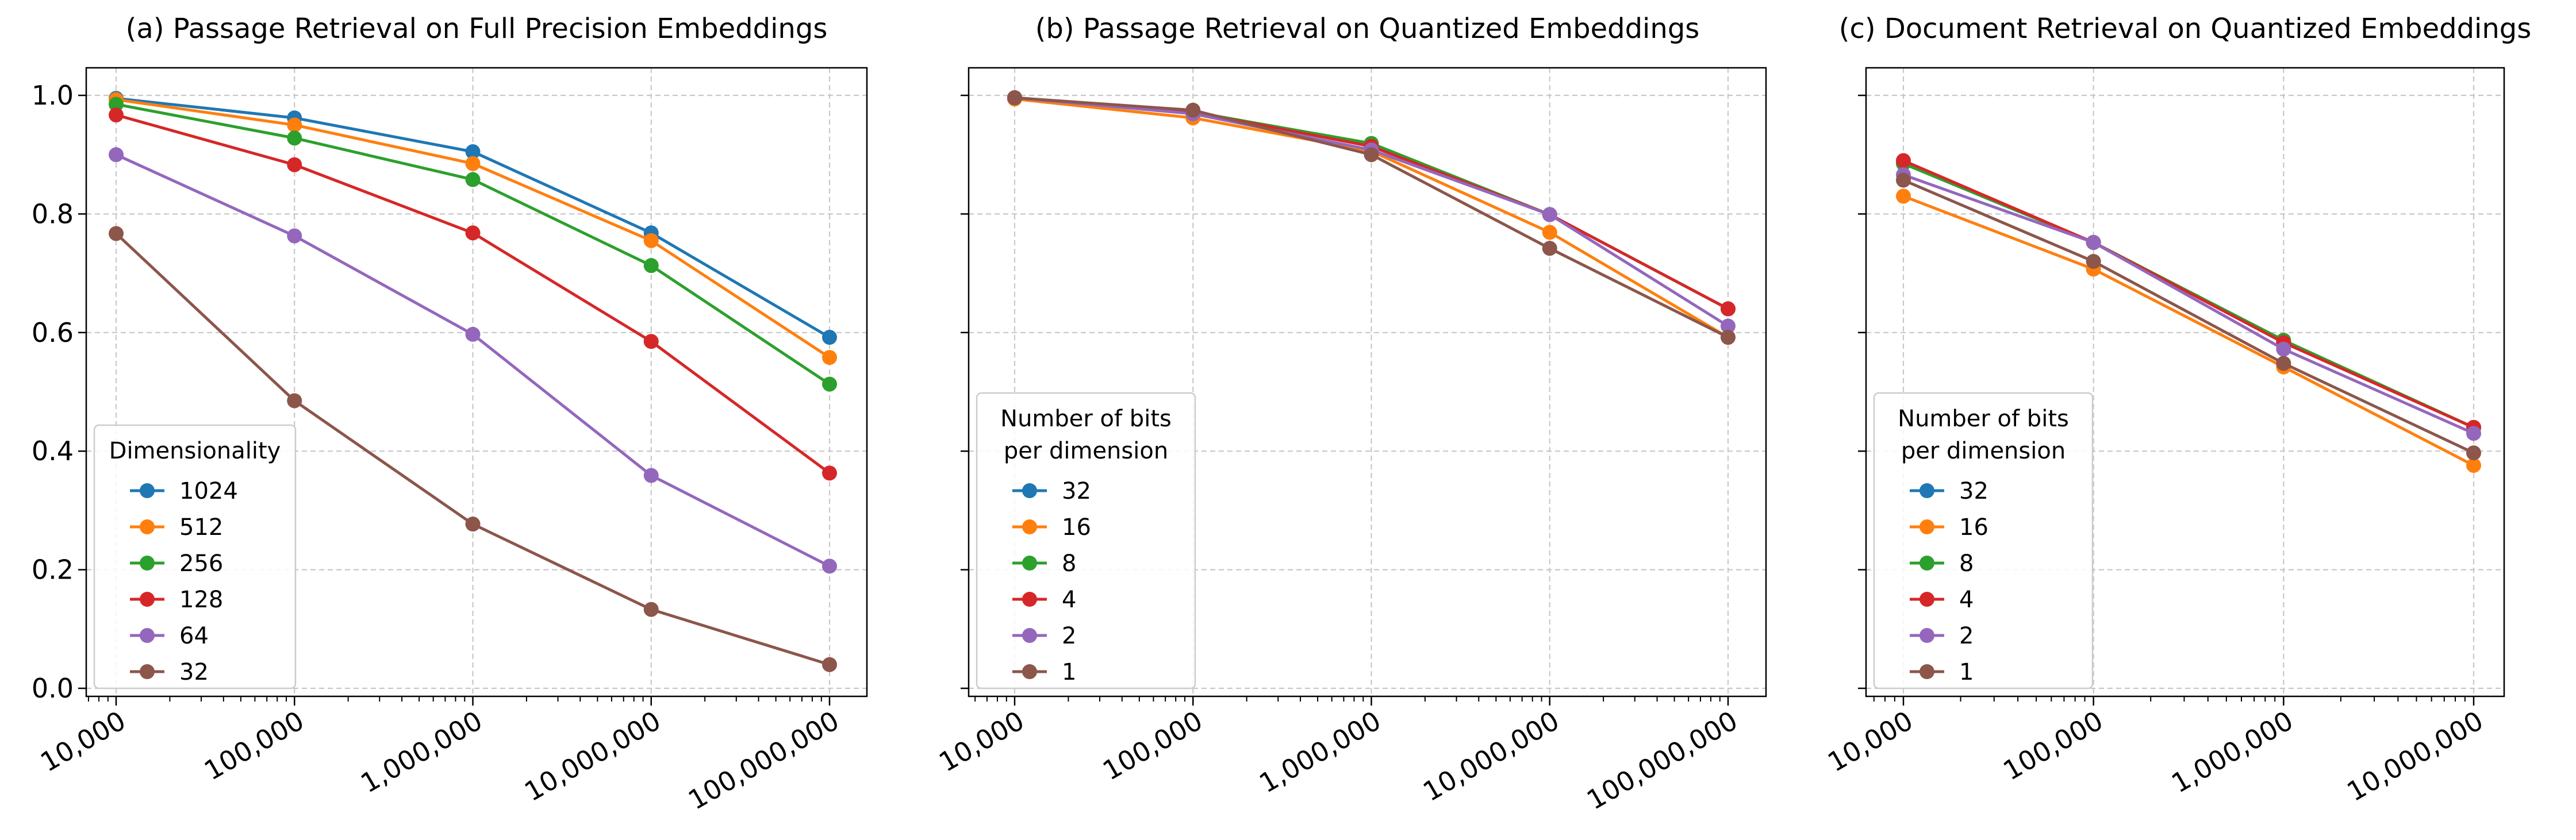 Image resolution: width=2576 pixels, height=840 pixels. Describe the element at coordinates (201, 563) in the screenshot. I see `legend-label: 256` at that location.